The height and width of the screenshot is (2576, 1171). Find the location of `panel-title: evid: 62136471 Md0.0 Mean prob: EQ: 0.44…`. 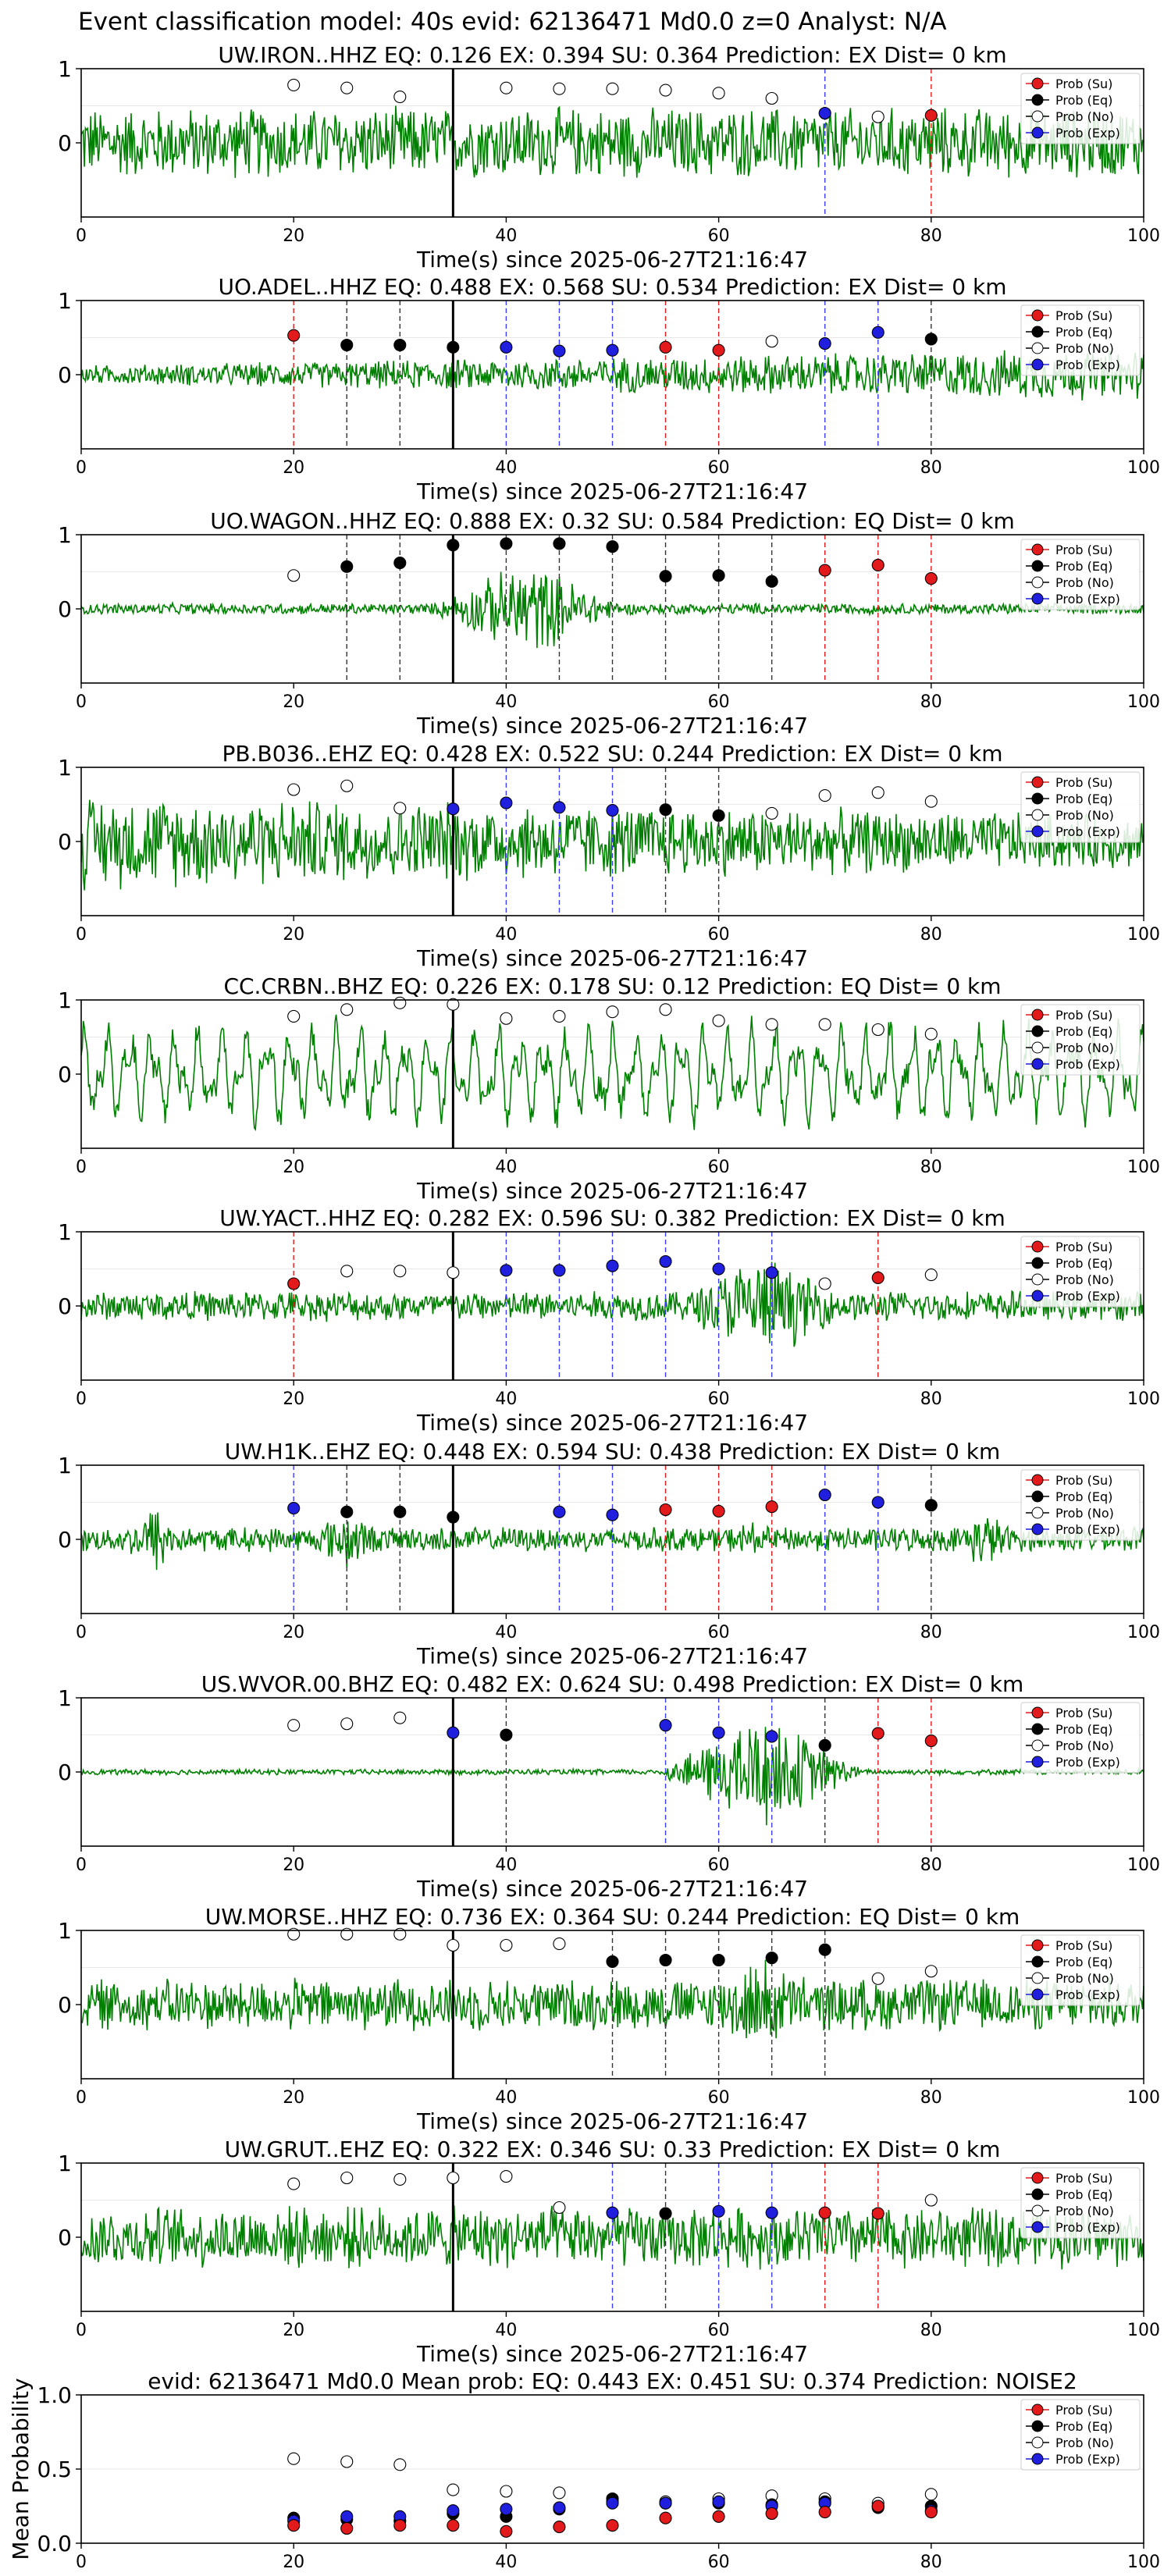

panel-title: evid: 62136471 Md0.0 Mean prob: EQ: 0.44… is located at coordinates (612, 2381).